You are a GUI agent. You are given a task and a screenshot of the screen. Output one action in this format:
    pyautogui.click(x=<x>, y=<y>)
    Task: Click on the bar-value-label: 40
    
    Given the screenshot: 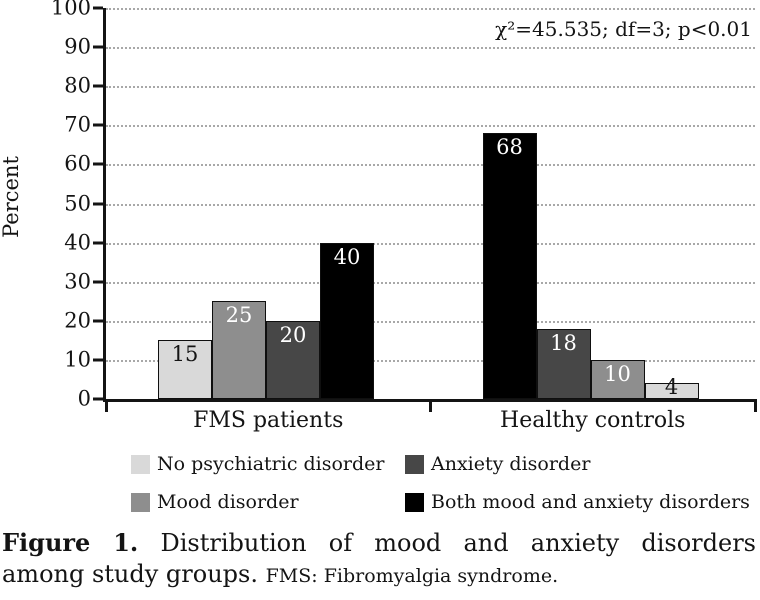 What is the action you would take?
    pyautogui.click(x=347, y=256)
    